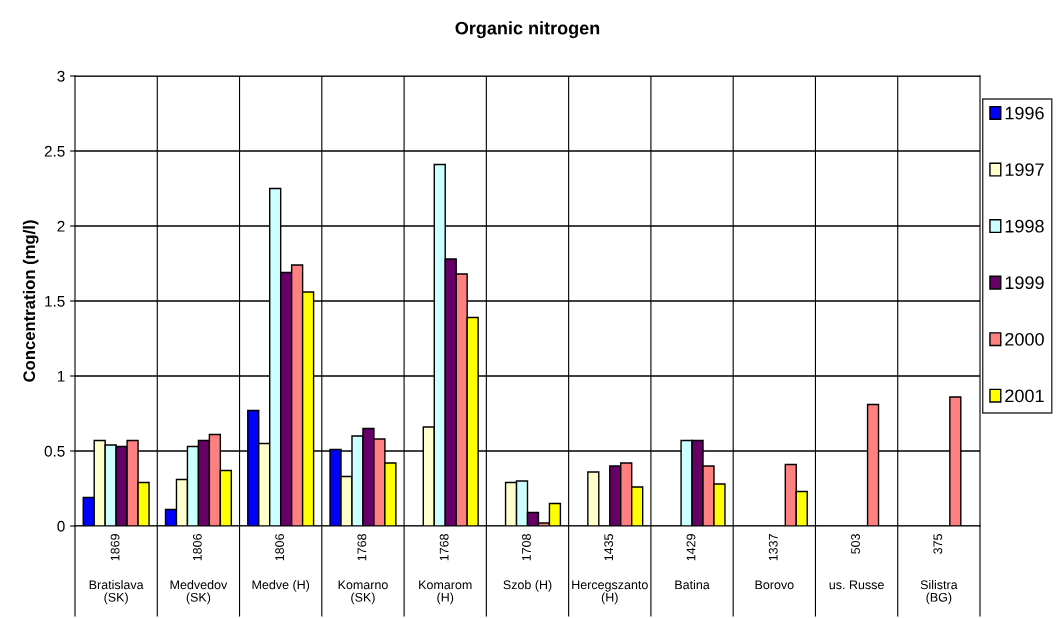  What do you see at coordinates (692, 585) in the screenshot?
I see `x-tick-label: Batina` at bounding box center [692, 585].